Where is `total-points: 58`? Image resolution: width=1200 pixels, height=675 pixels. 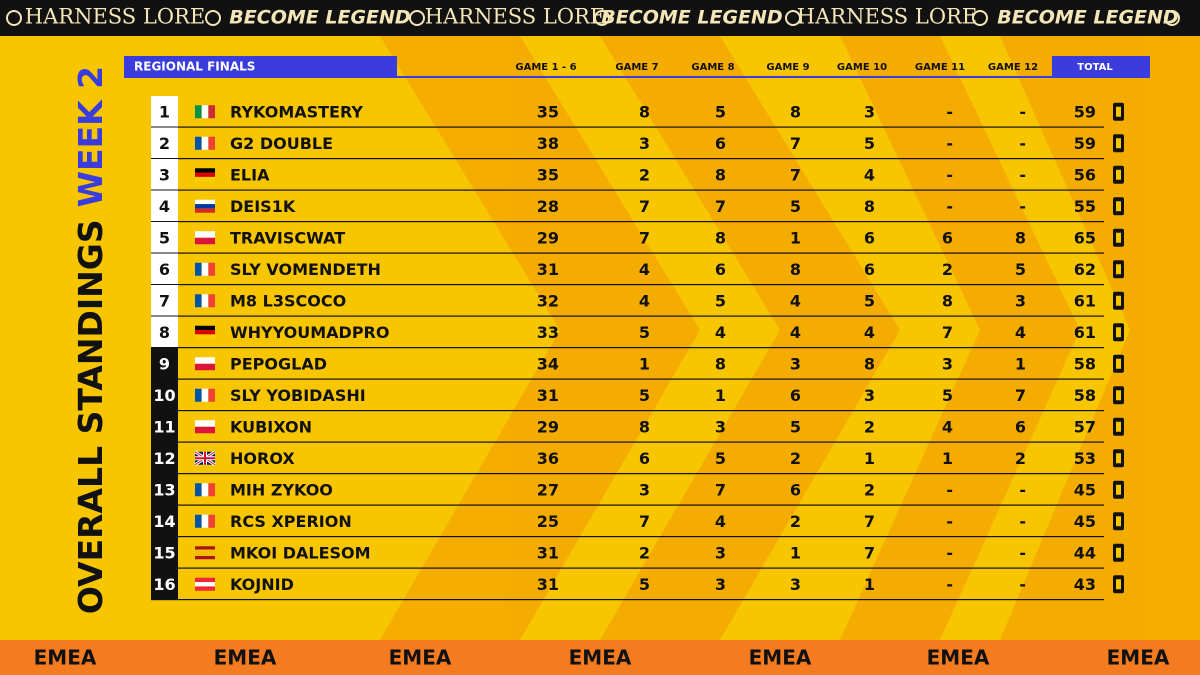
total-points: 58 is located at coordinates (1085, 363).